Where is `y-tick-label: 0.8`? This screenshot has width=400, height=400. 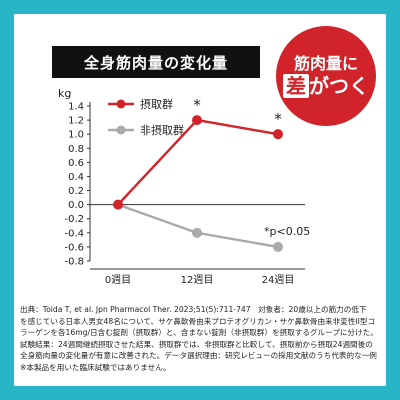 y-tick-label: 0.8 is located at coordinates (76, 149).